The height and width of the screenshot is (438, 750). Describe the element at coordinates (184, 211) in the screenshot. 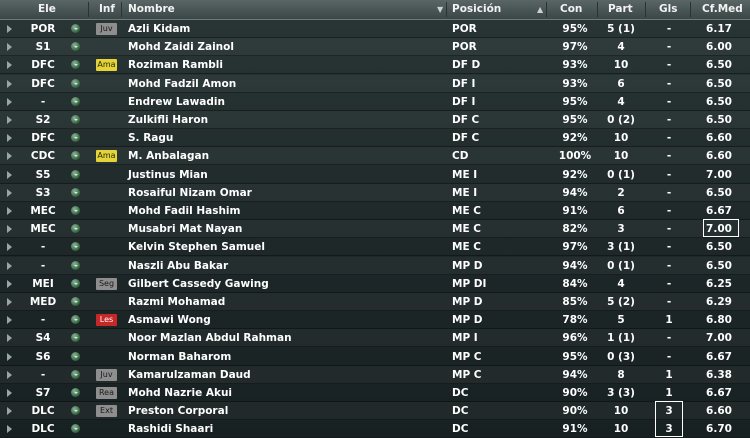

I see `cell-name: Mohd Fadil Hashim` at that location.